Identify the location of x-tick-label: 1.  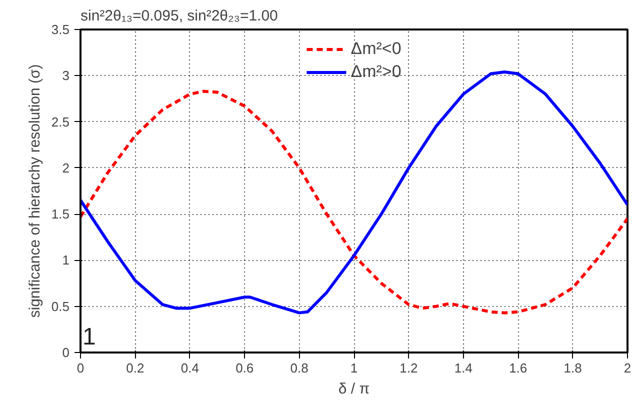
(354, 368).